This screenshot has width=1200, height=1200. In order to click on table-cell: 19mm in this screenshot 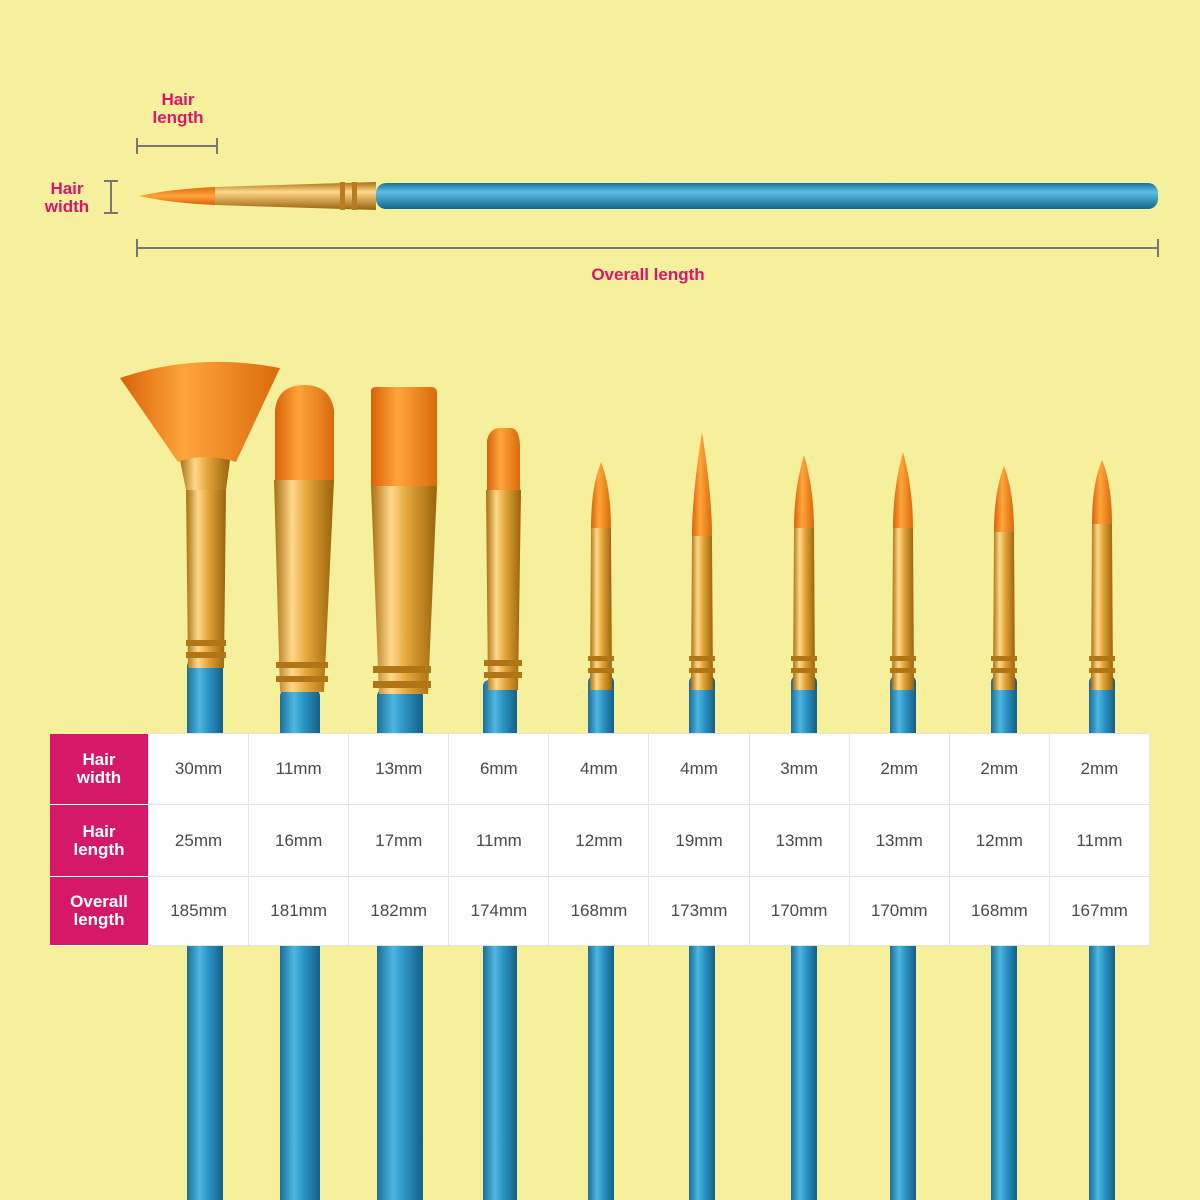, I will do `click(699, 840)`.